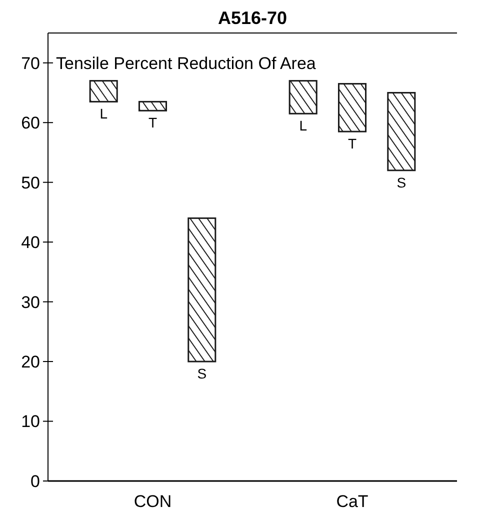  I want to click on x-tick-label: CaT, so click(352, 501).